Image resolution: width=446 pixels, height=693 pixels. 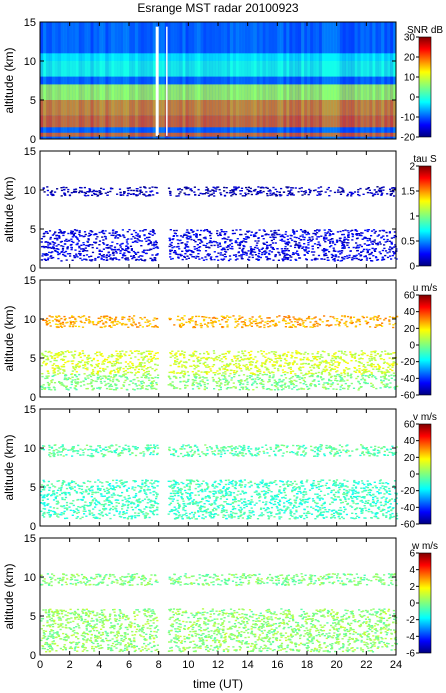 What do you see at coordinates (410, 38) in the screenshot?
I see `colorbar-tick-label: 30` at bounding box center [410, 38].